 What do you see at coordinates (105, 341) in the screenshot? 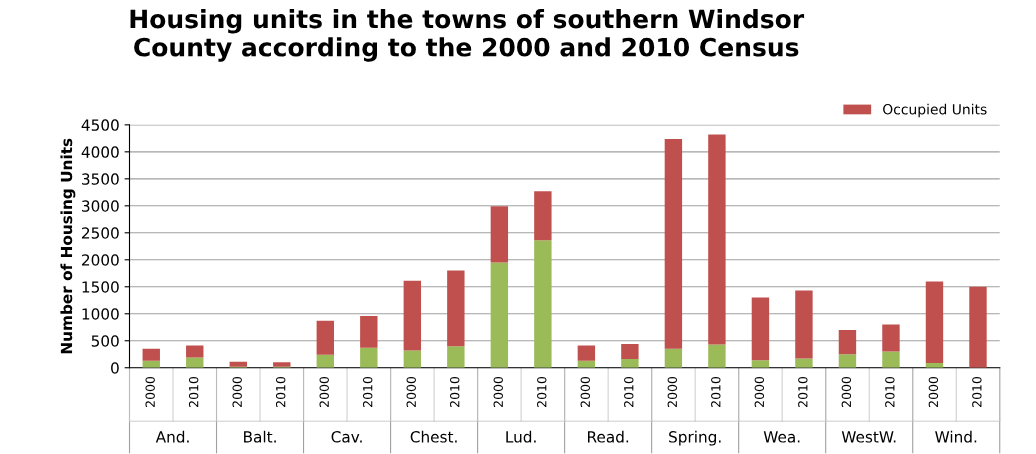
I see `y-tick-label: 500` at bounding box center [105, 341].